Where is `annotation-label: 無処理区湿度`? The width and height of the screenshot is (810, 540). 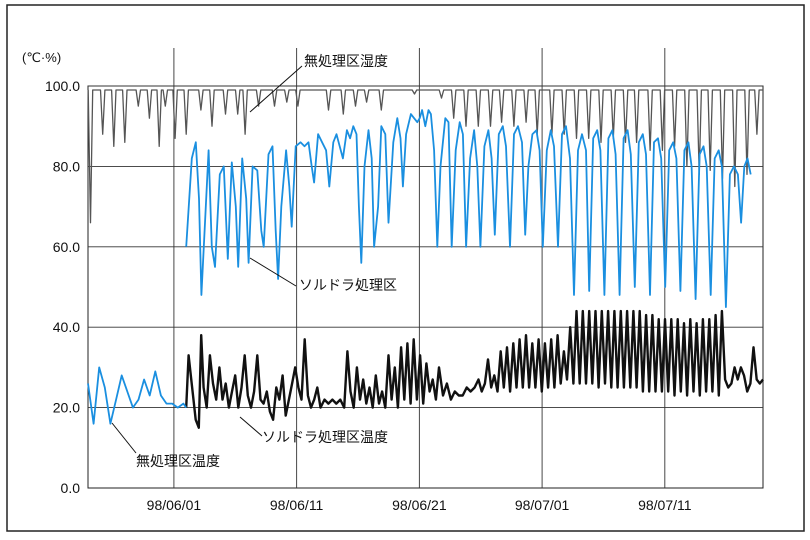 annotation-label: 無処理区湿度 is located at coordinates (346, 61).